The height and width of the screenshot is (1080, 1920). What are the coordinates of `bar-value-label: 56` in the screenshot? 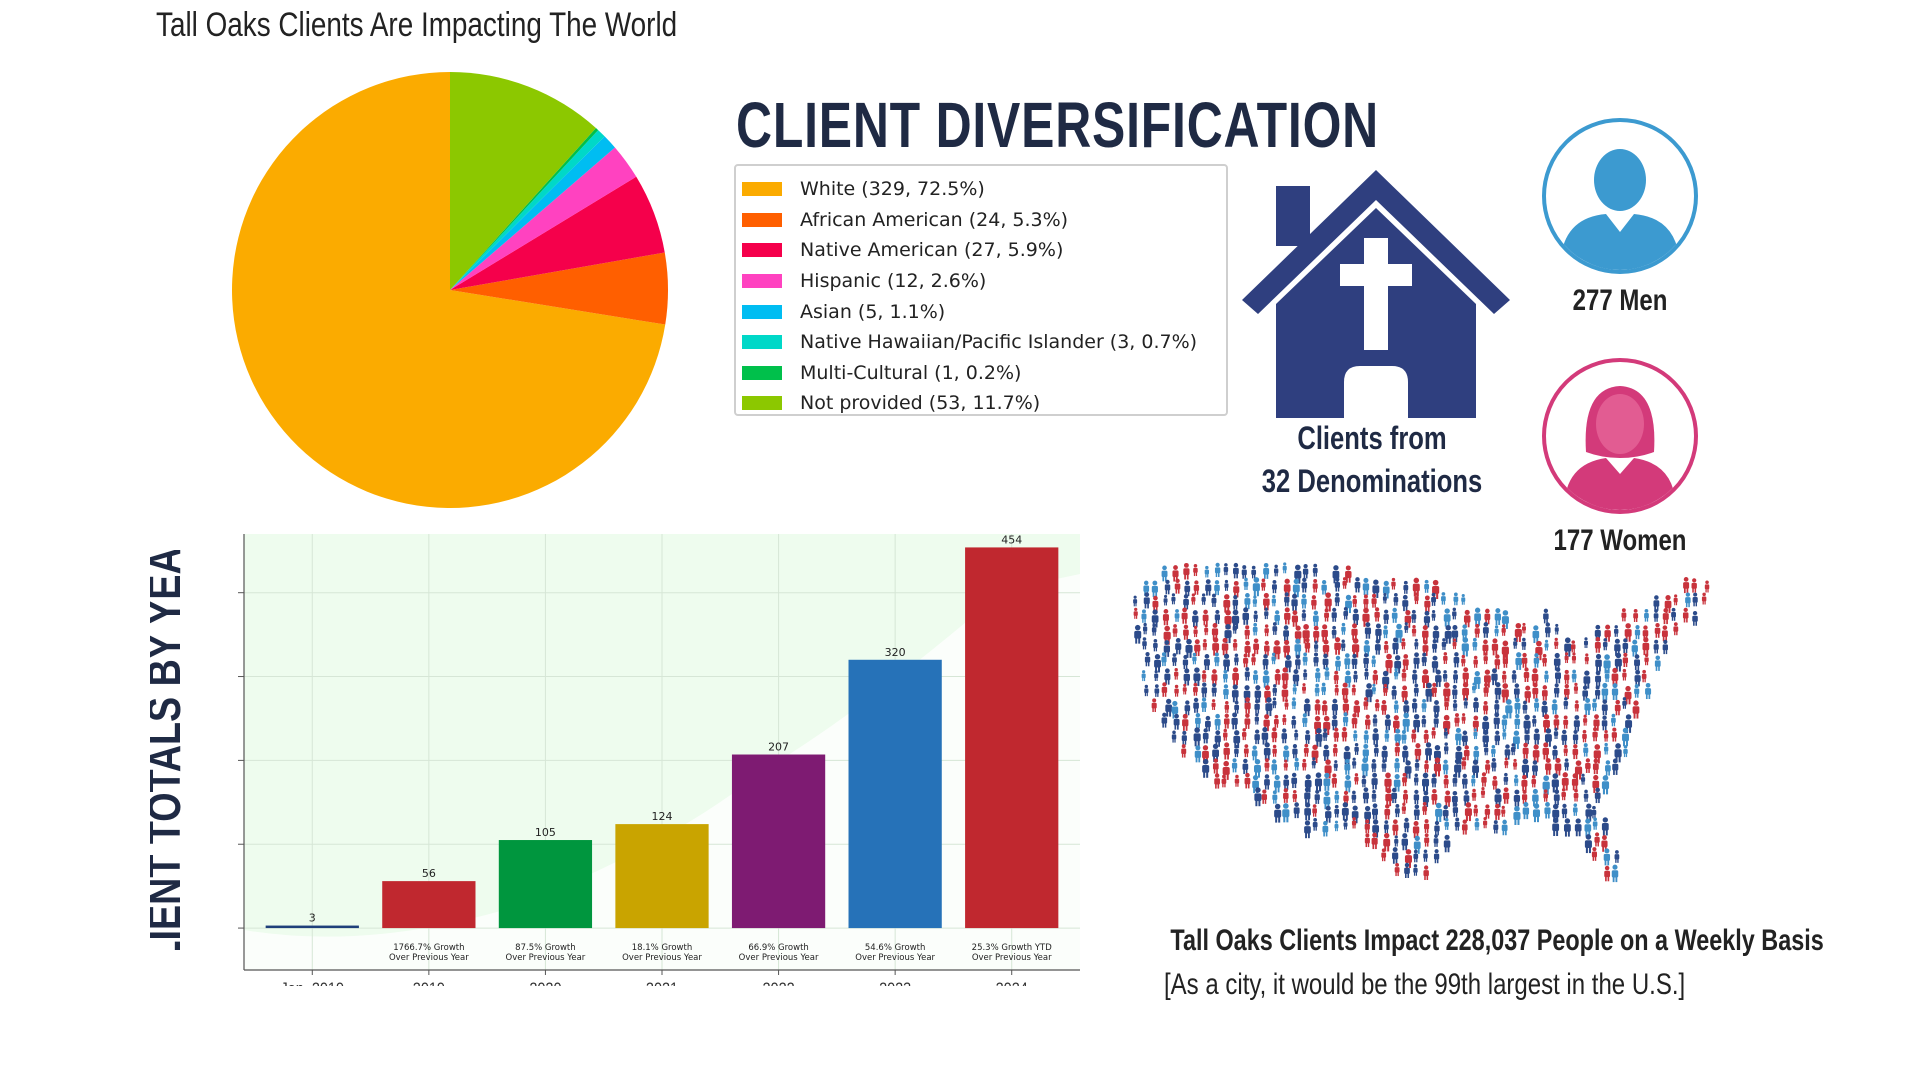 It's located at (429, 873).